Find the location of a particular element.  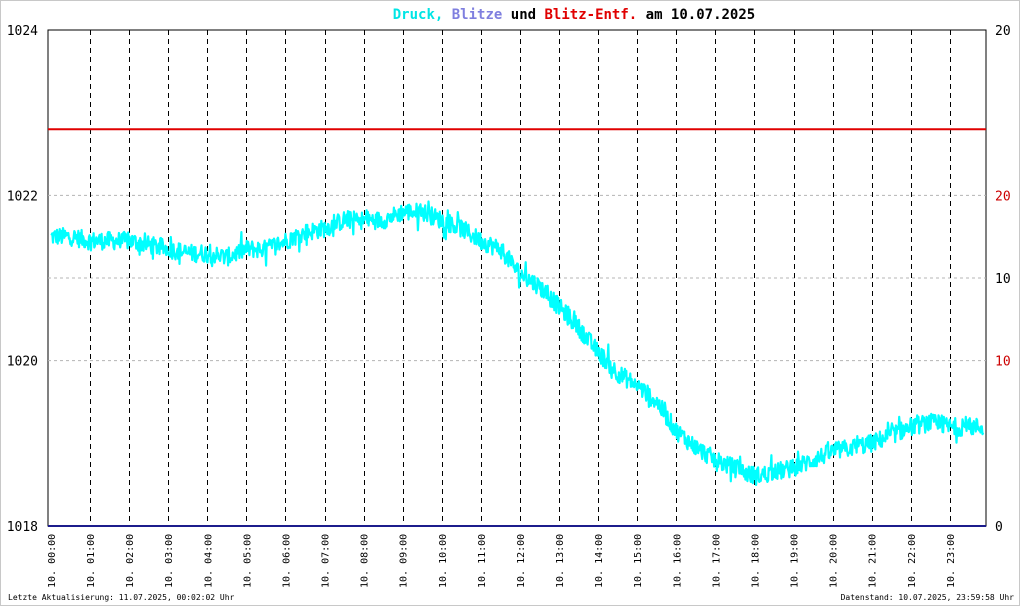

title-part: und is located at coordinates (523, 15).